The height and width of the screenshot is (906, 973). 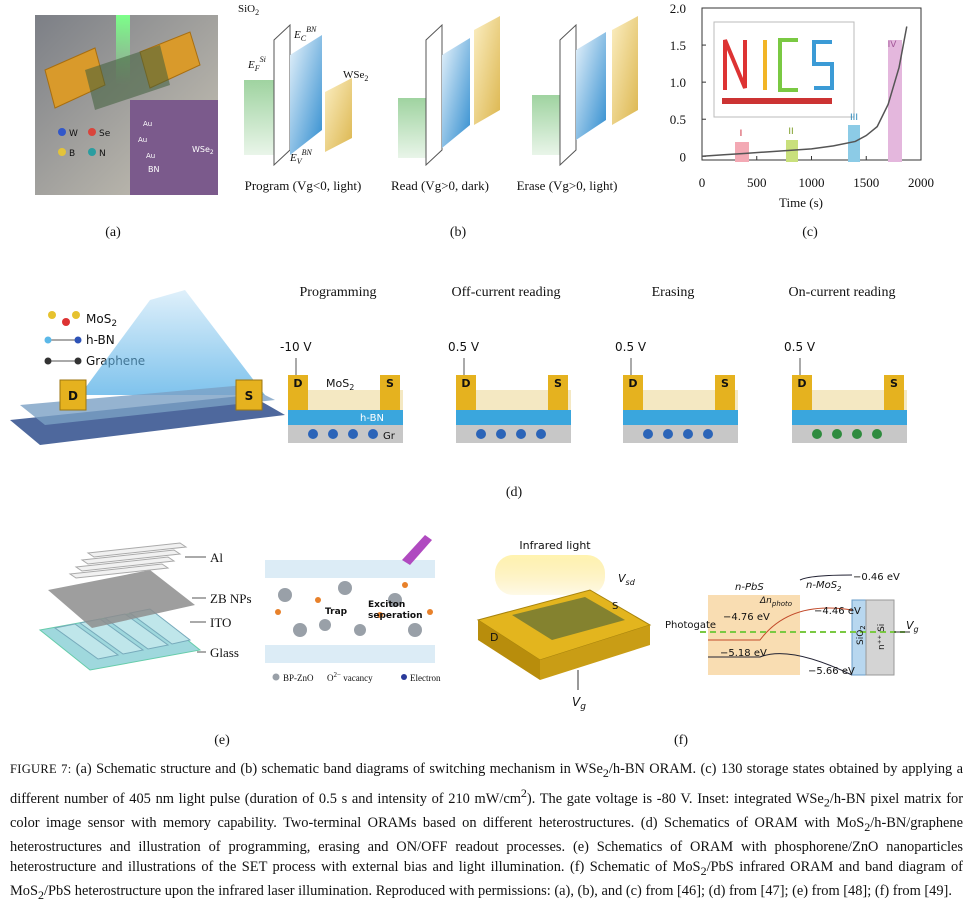 I want to click on stage-voltage: 0.5 V, so click(x=464, y=347).